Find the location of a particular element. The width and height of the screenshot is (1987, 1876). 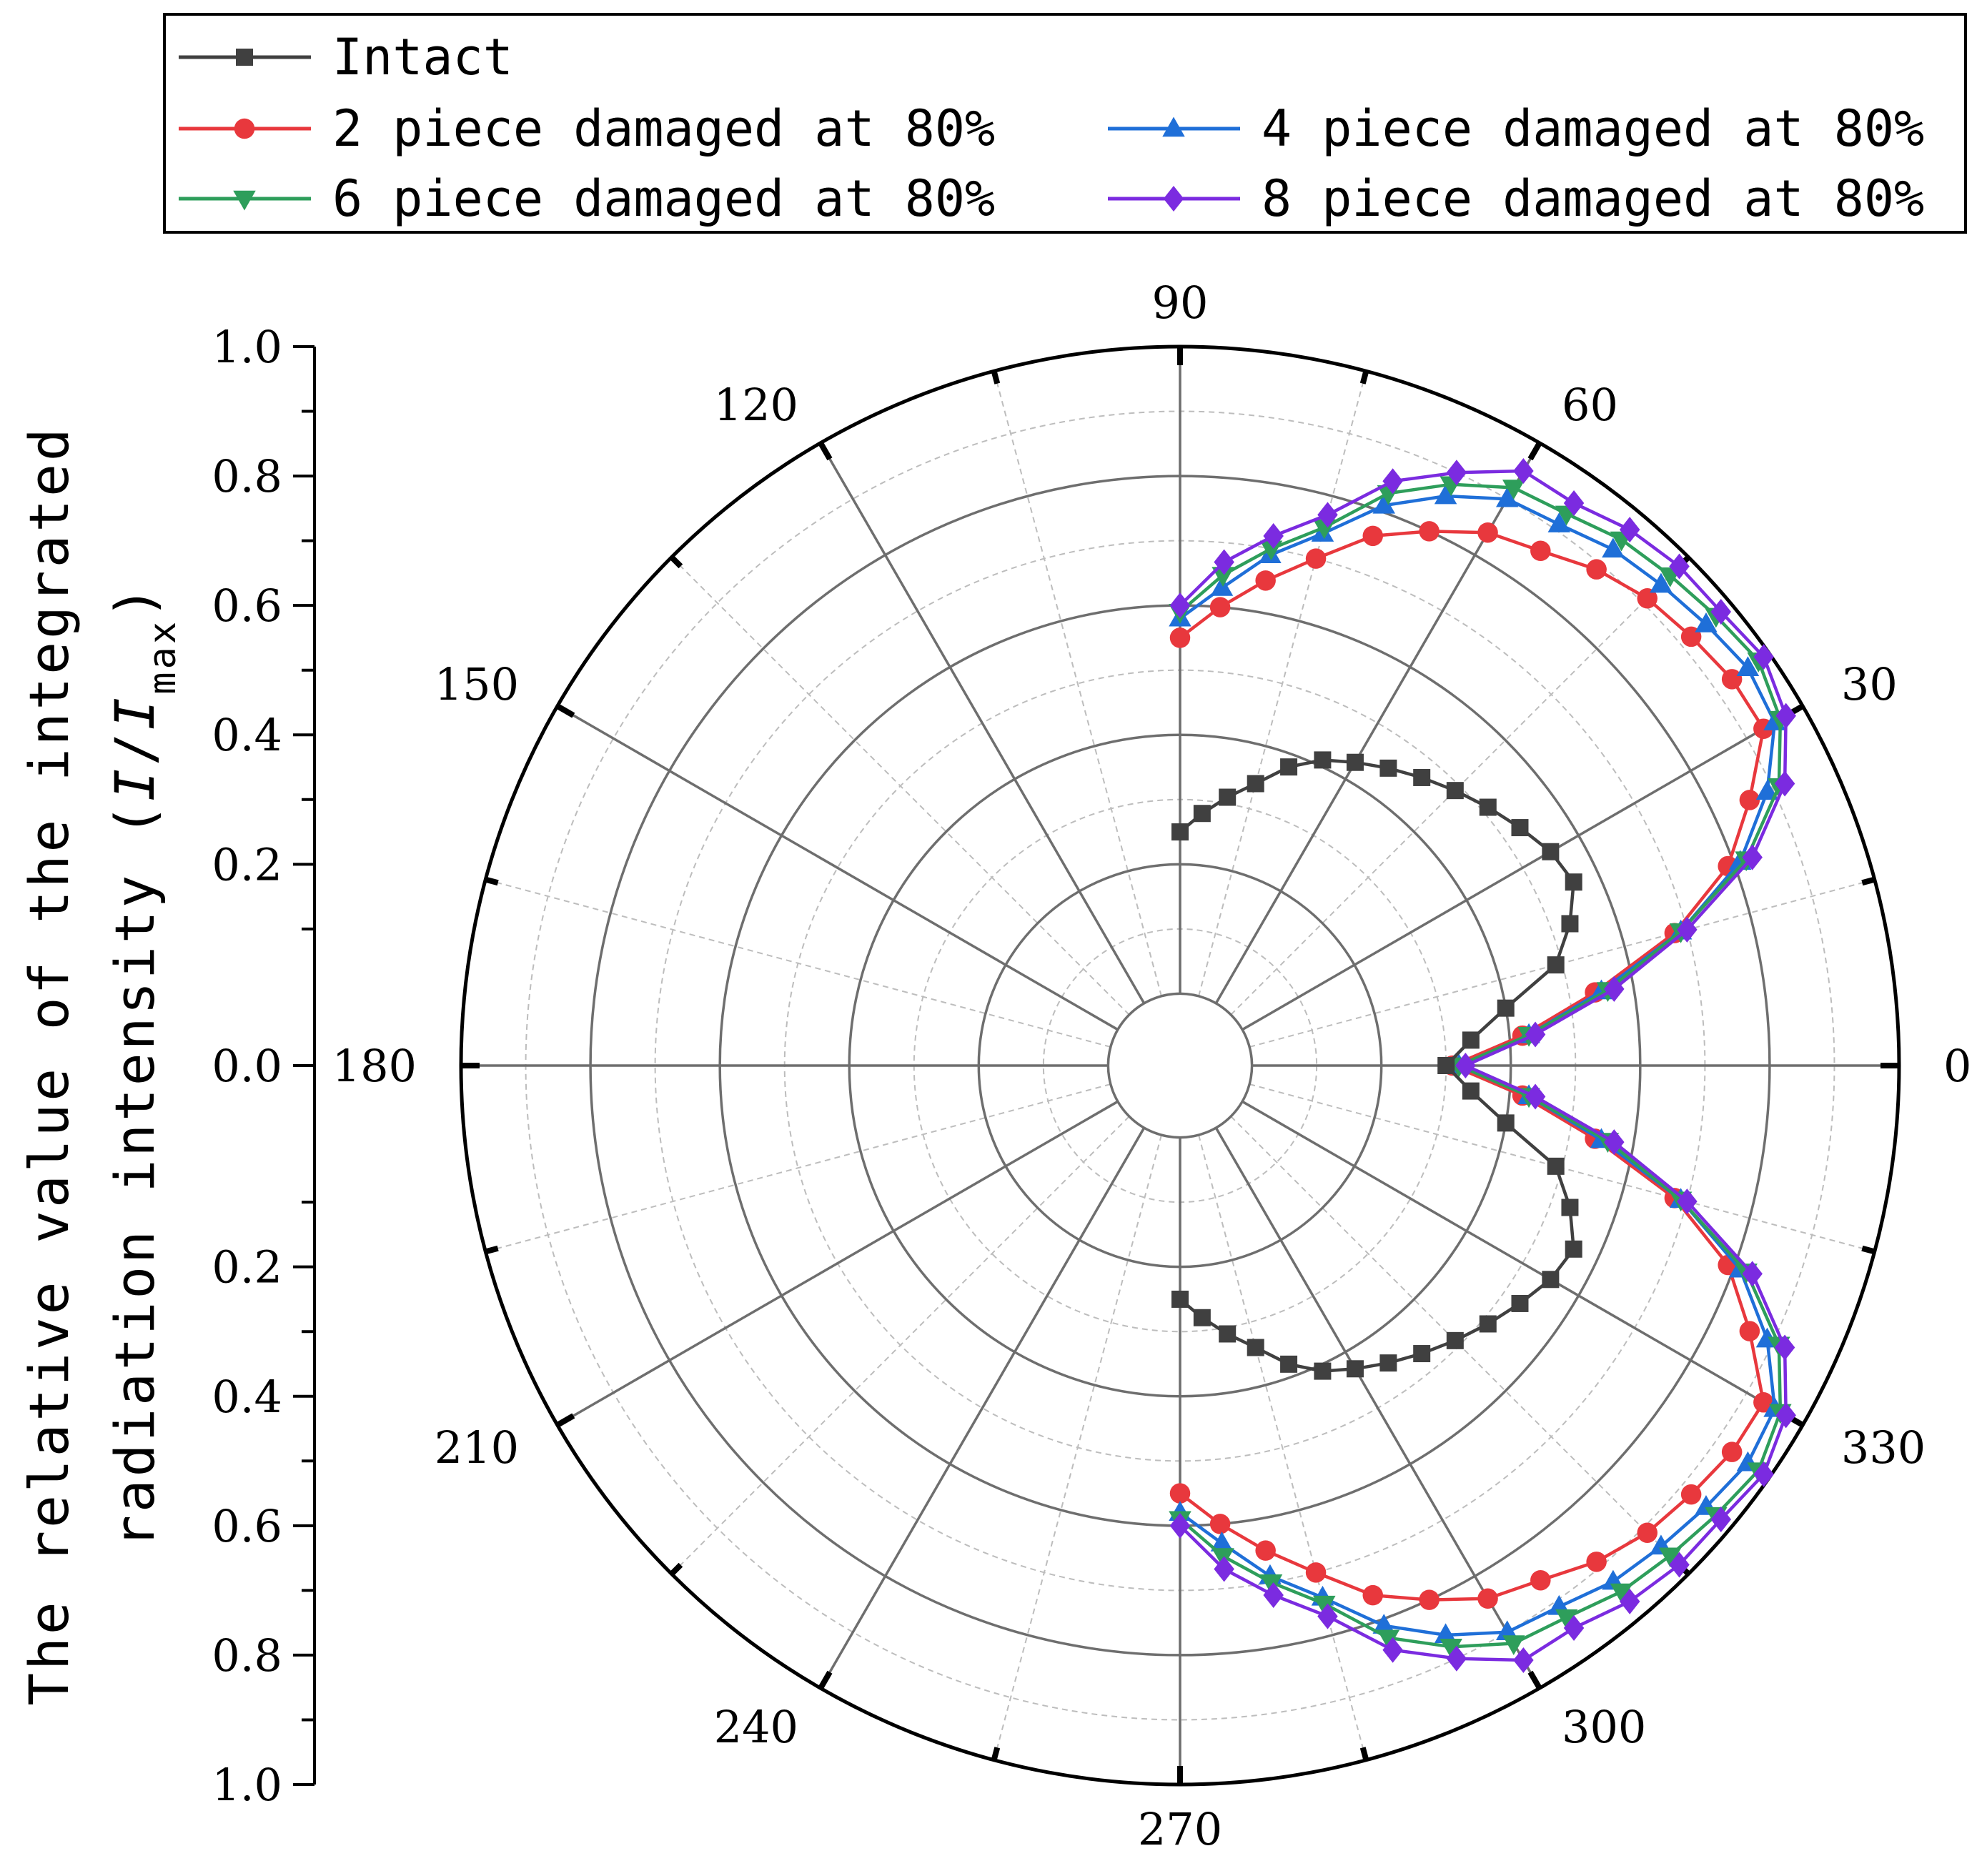

radial-tick-label: 0.4 is located at coordinates (247, 1397).